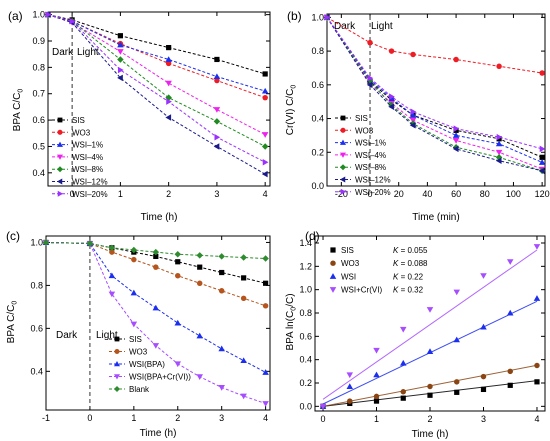 The width and height of the screenshot is (550, 441). What do you see at coordinates (305, 406) in the screenshot?
I see `y-tick-label: 0.0` at bounding box center [305, 406].